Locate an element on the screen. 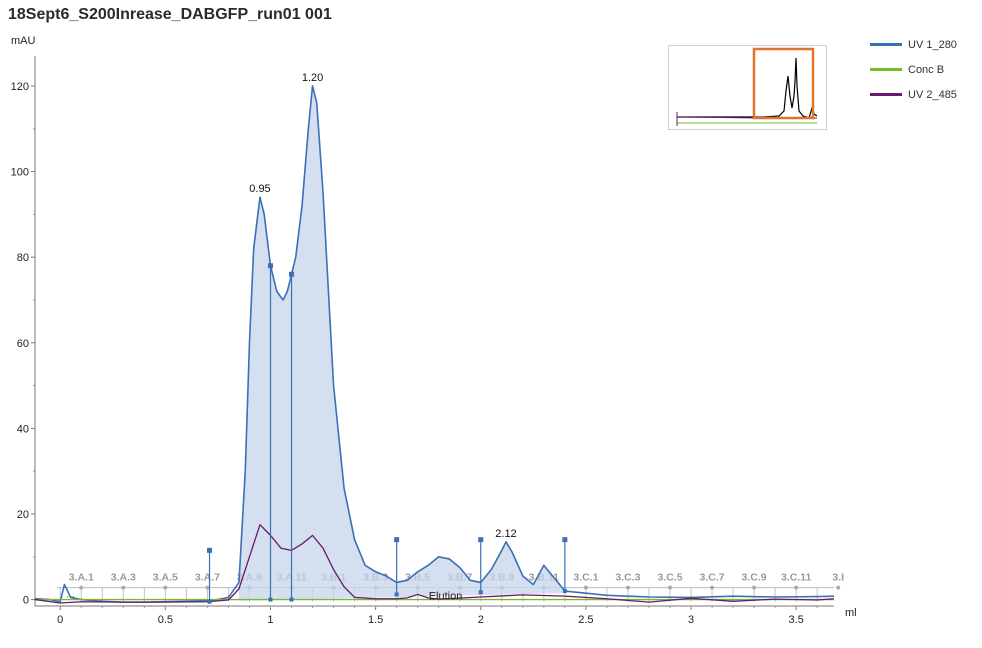  legend-item-concb: Conc B is located at coordinates (913, 69).